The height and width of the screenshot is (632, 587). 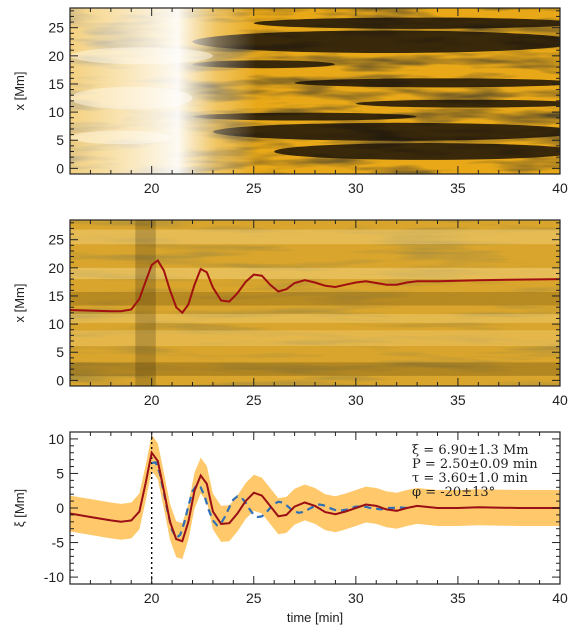 I want to click on dark-flicker-region, so click(x=145, y=303).